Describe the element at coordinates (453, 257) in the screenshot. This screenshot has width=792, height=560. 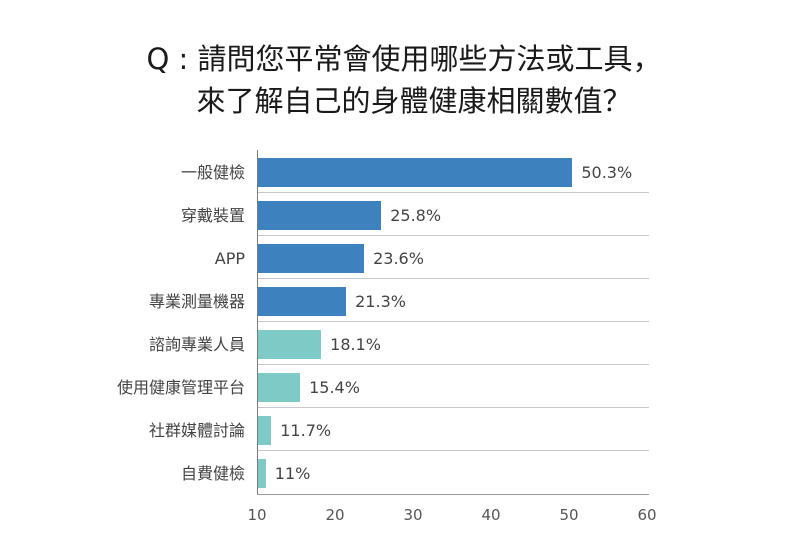
I see `bar-row: 23.6%` at that location.